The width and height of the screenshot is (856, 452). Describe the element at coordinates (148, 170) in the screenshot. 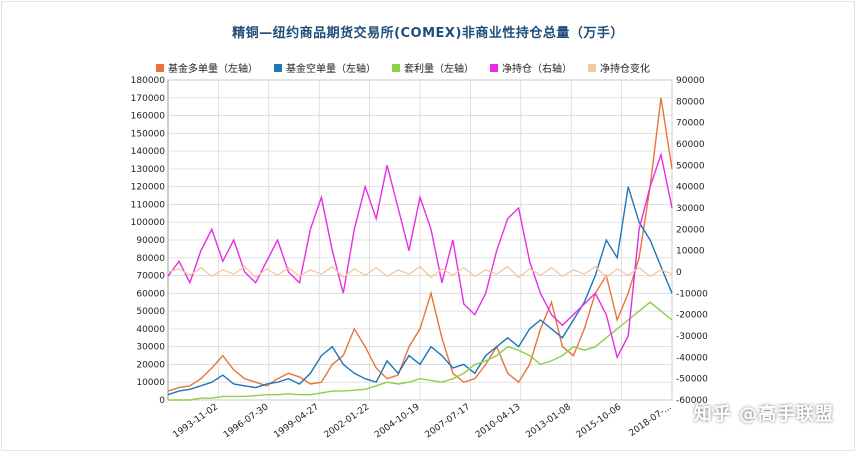

I see `left-tick-label: 130000` at that location.